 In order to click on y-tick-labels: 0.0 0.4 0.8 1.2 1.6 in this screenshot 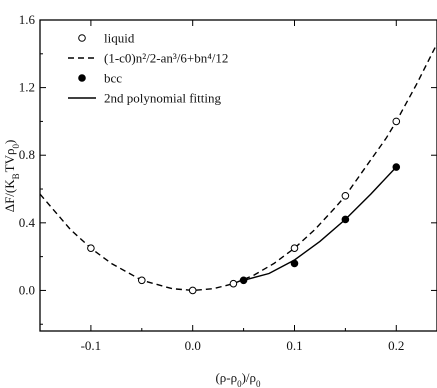, I will do `click(27, 154)`.